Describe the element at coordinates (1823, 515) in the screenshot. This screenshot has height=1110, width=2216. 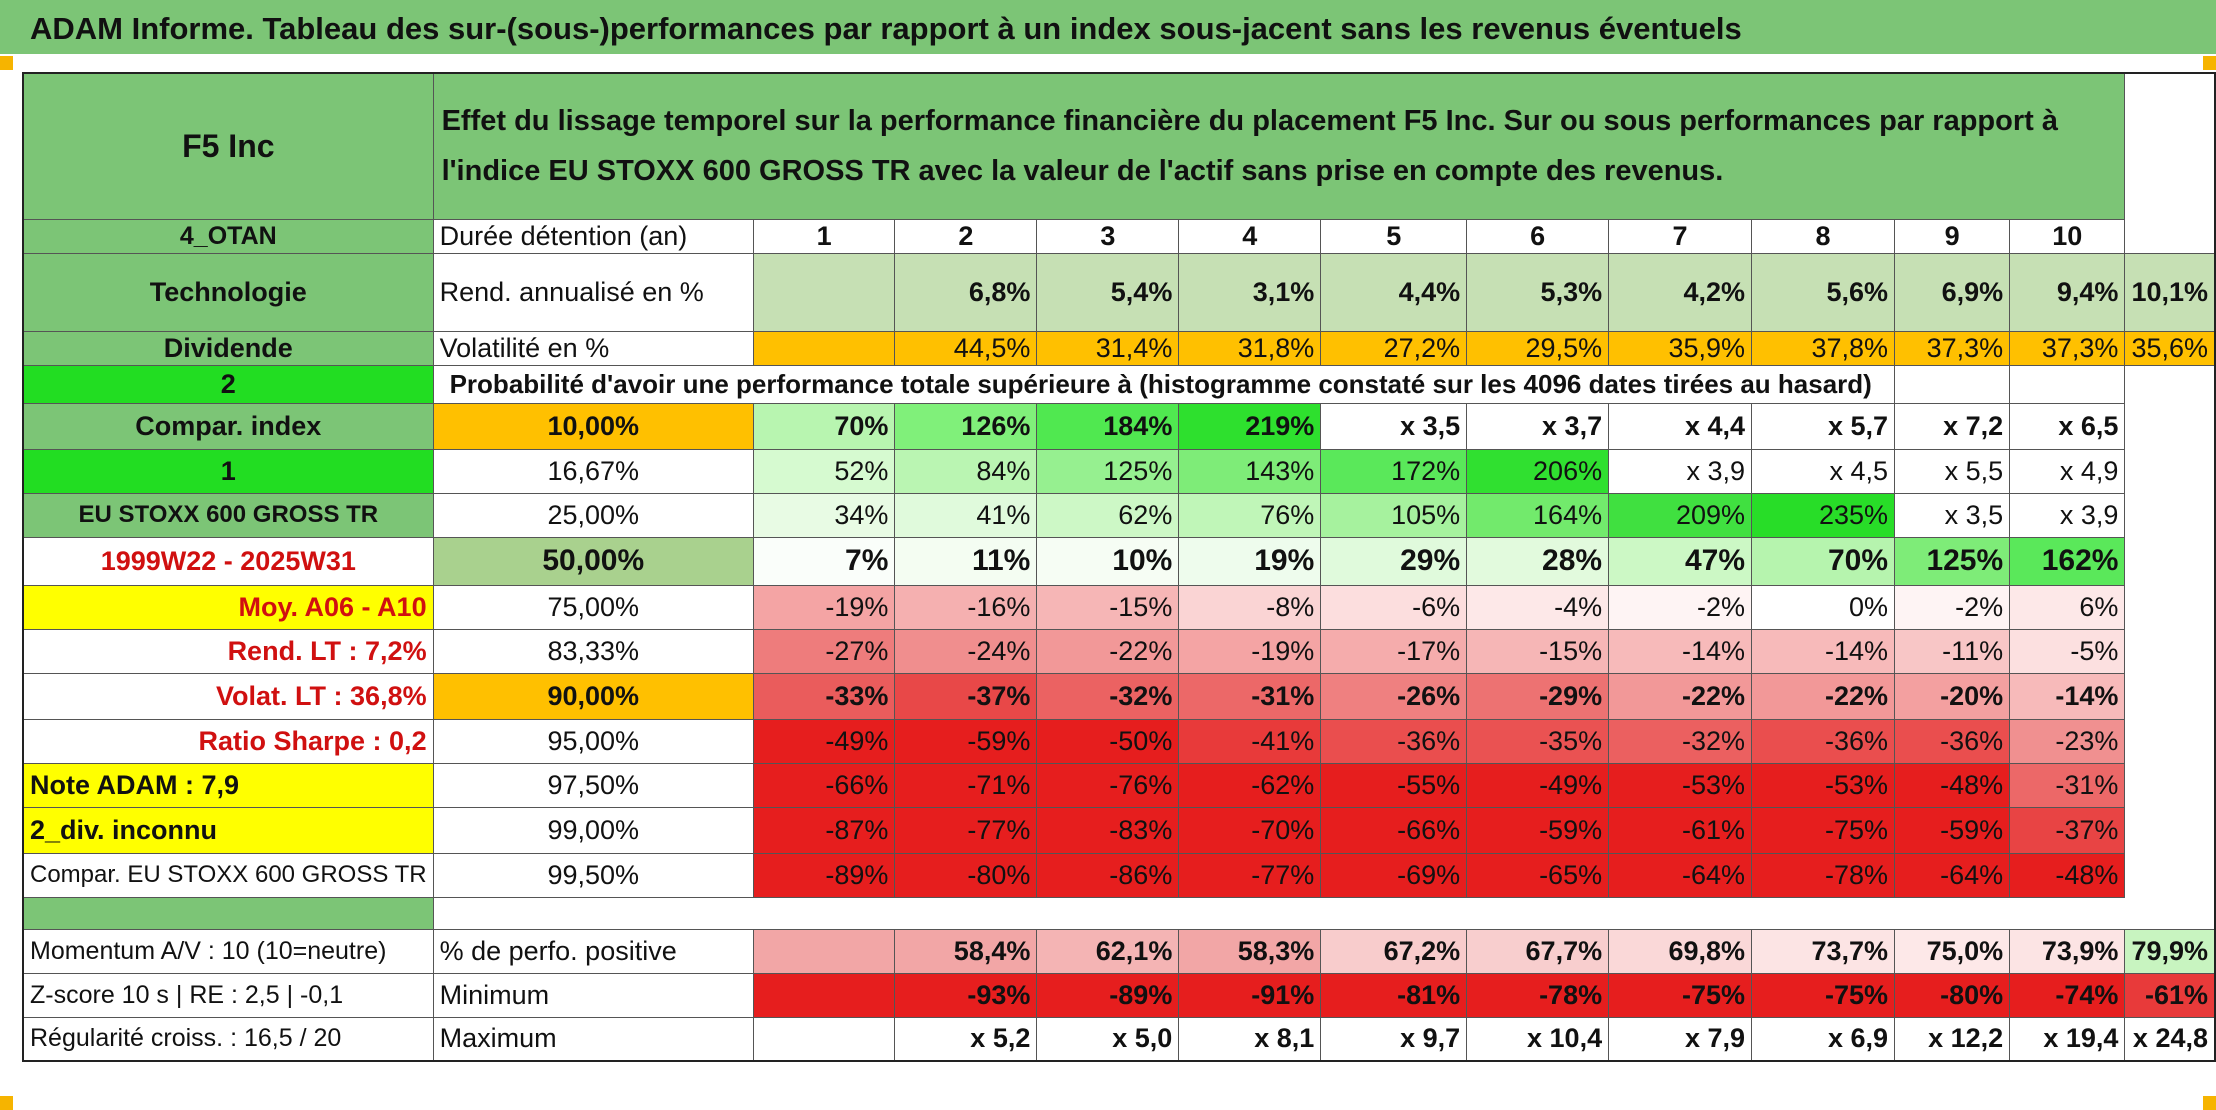
I see `prob-value: 235%` at that location.